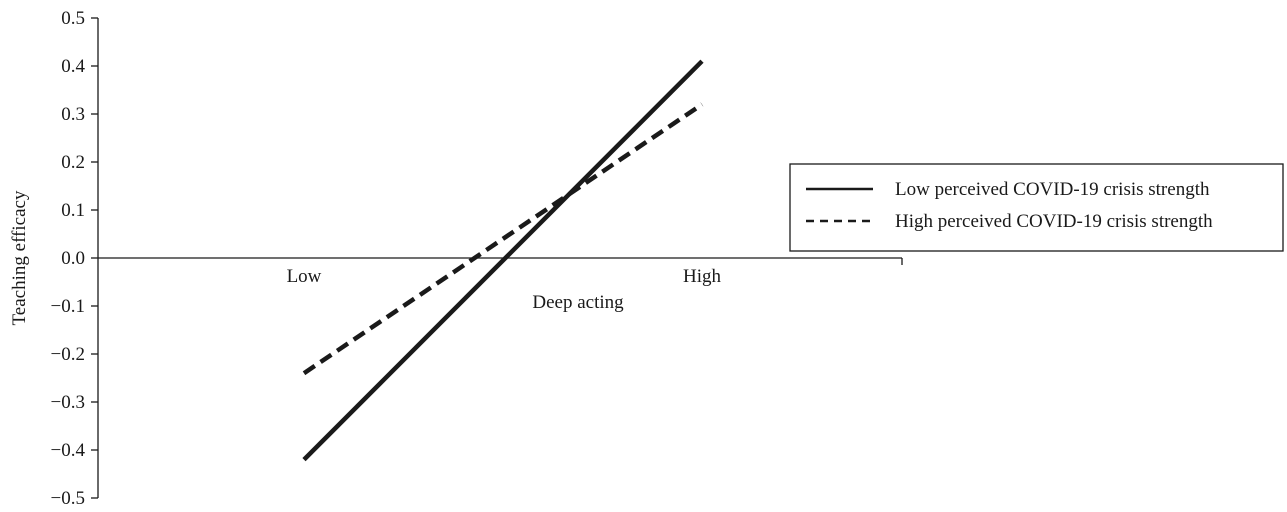  Describe the element at coordinates (304, 276) in the screenshot. I see `x-category-label-low: Low` at that location.